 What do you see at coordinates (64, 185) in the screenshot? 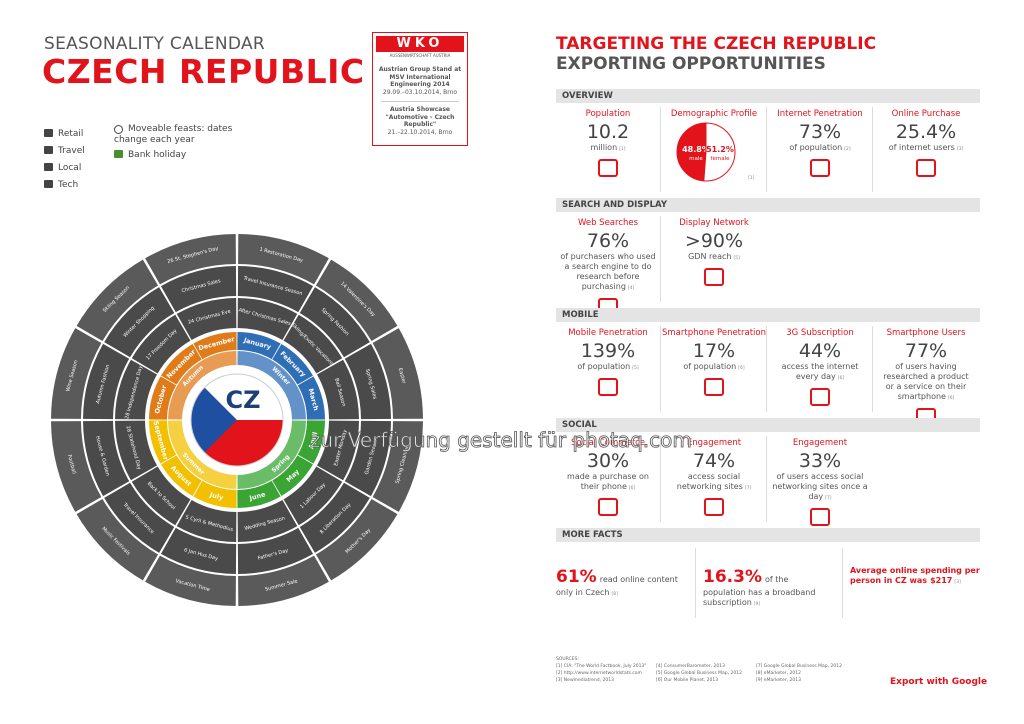
I see `legend-item: Tech` at bounding box center [64, 185].